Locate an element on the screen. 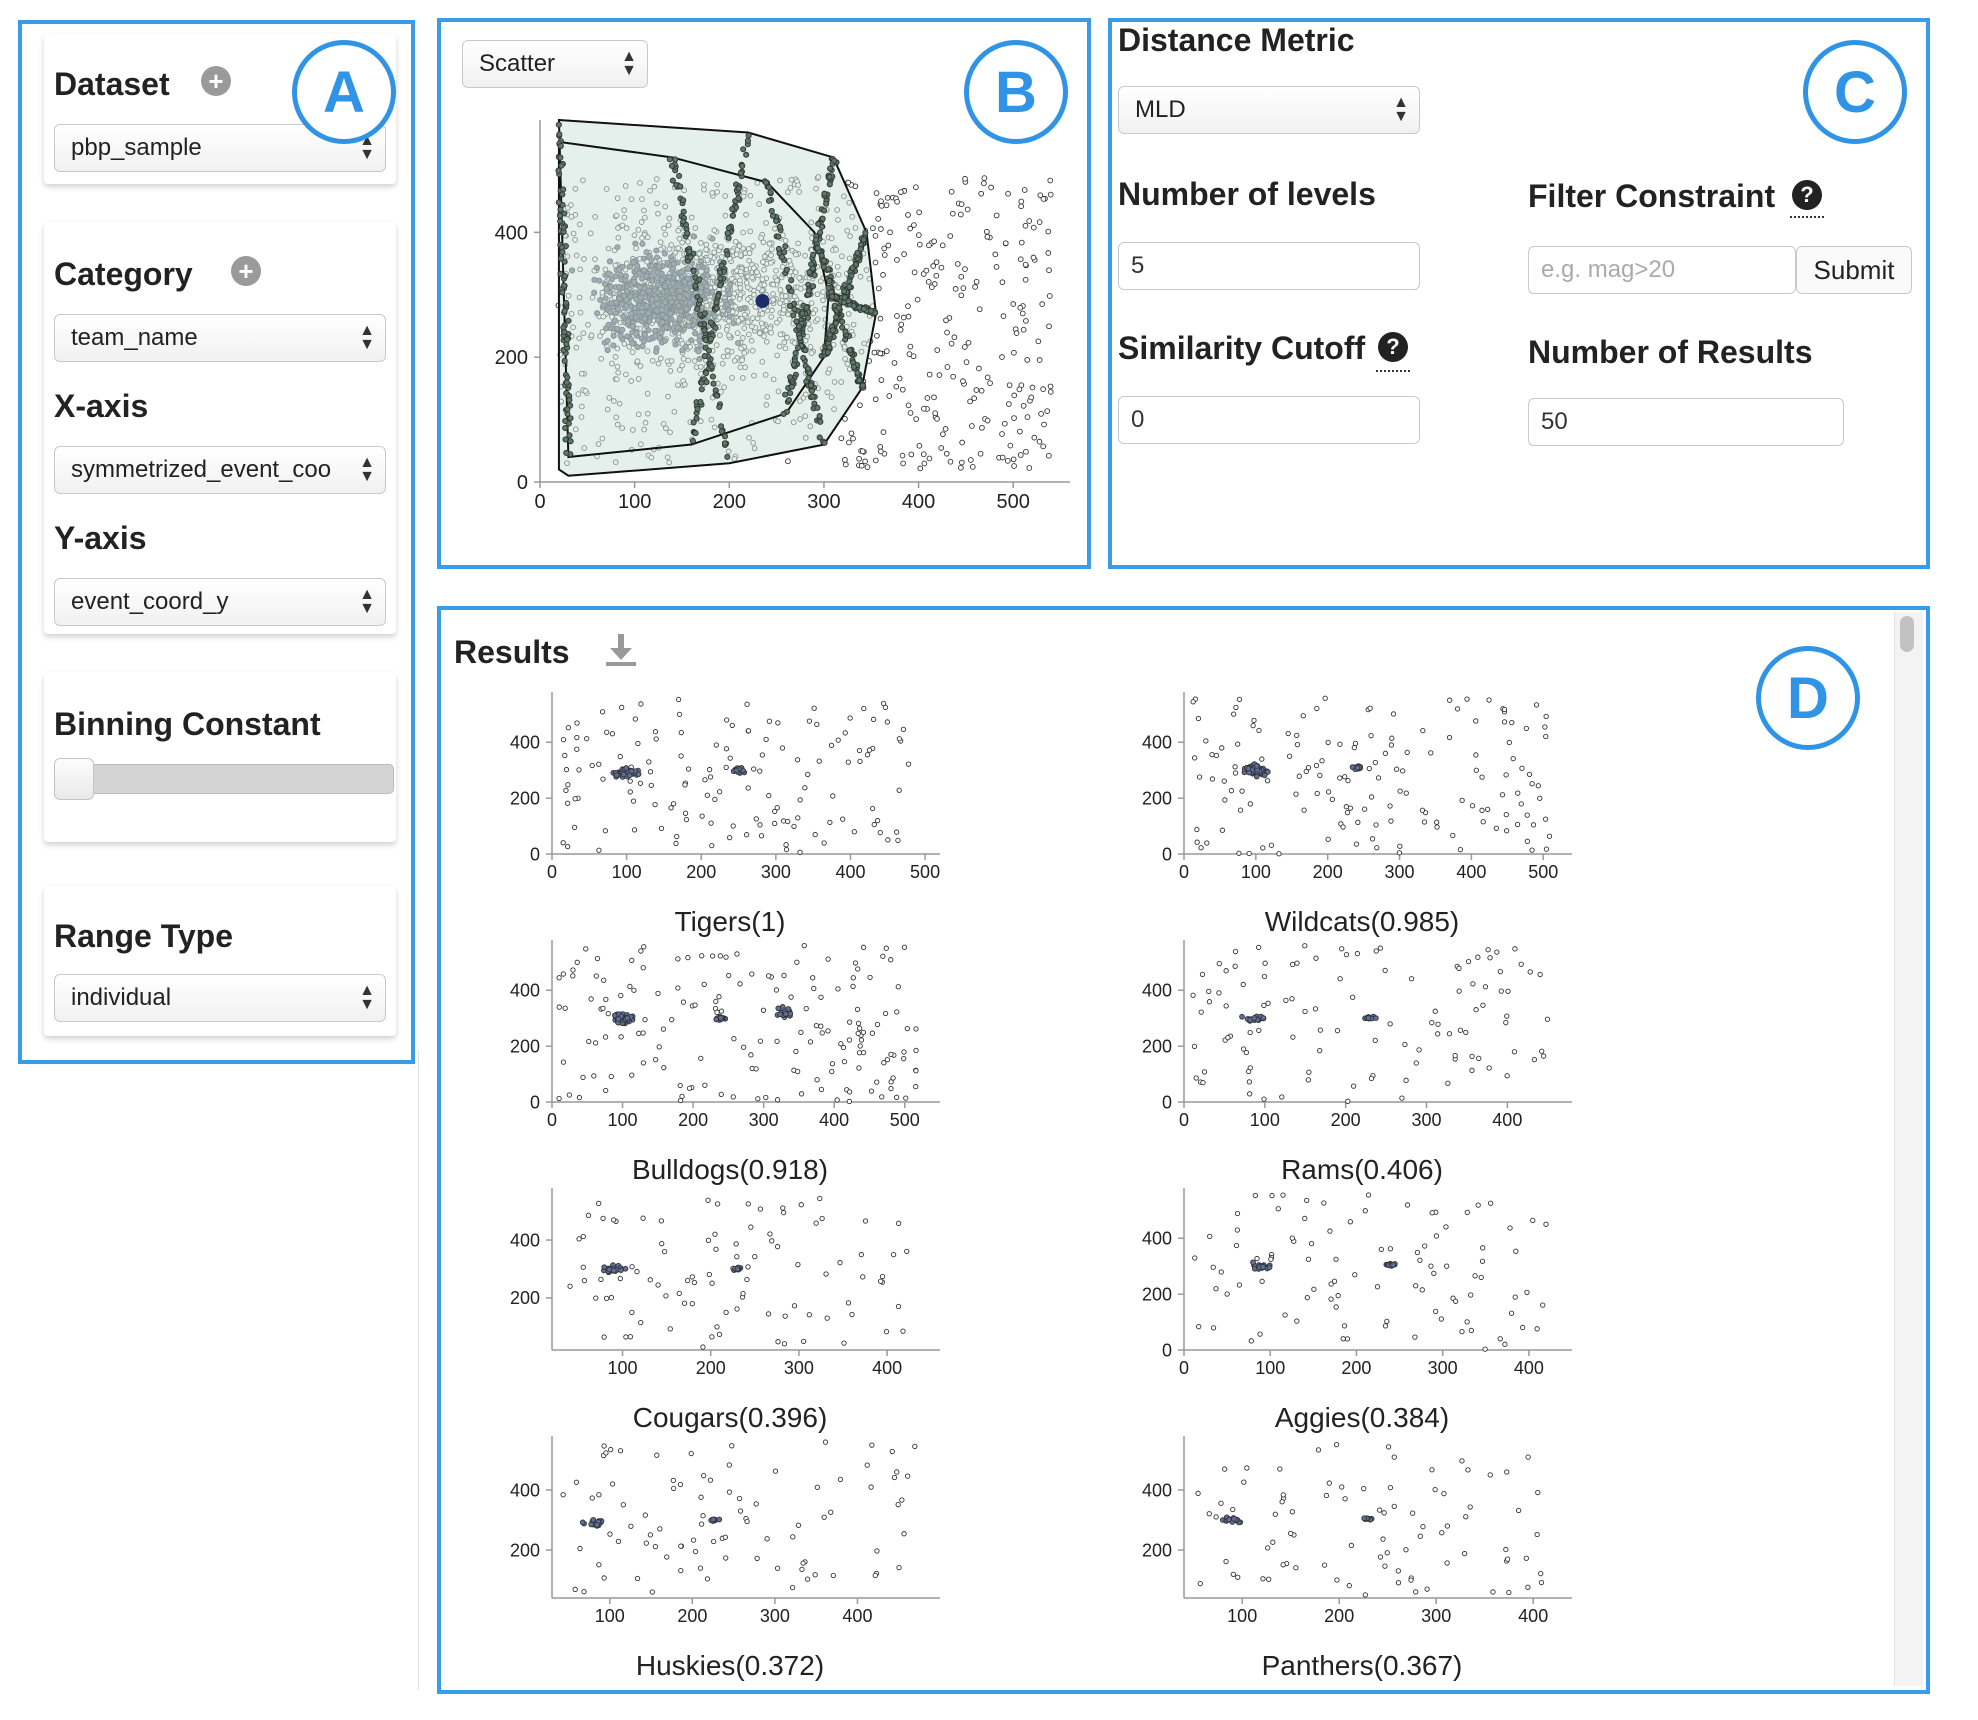 The width and height of the screenshot is (1978, 1720). distance-metric-select: MLD ▲ ▼ is located at coordinates (1269, 110).